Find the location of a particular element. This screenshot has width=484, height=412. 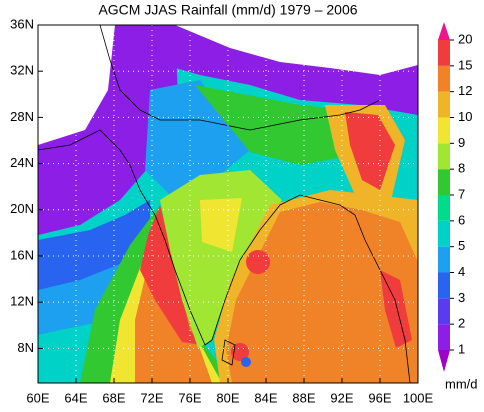

y-tick-label: 8N is located at coordinates (25, 347).